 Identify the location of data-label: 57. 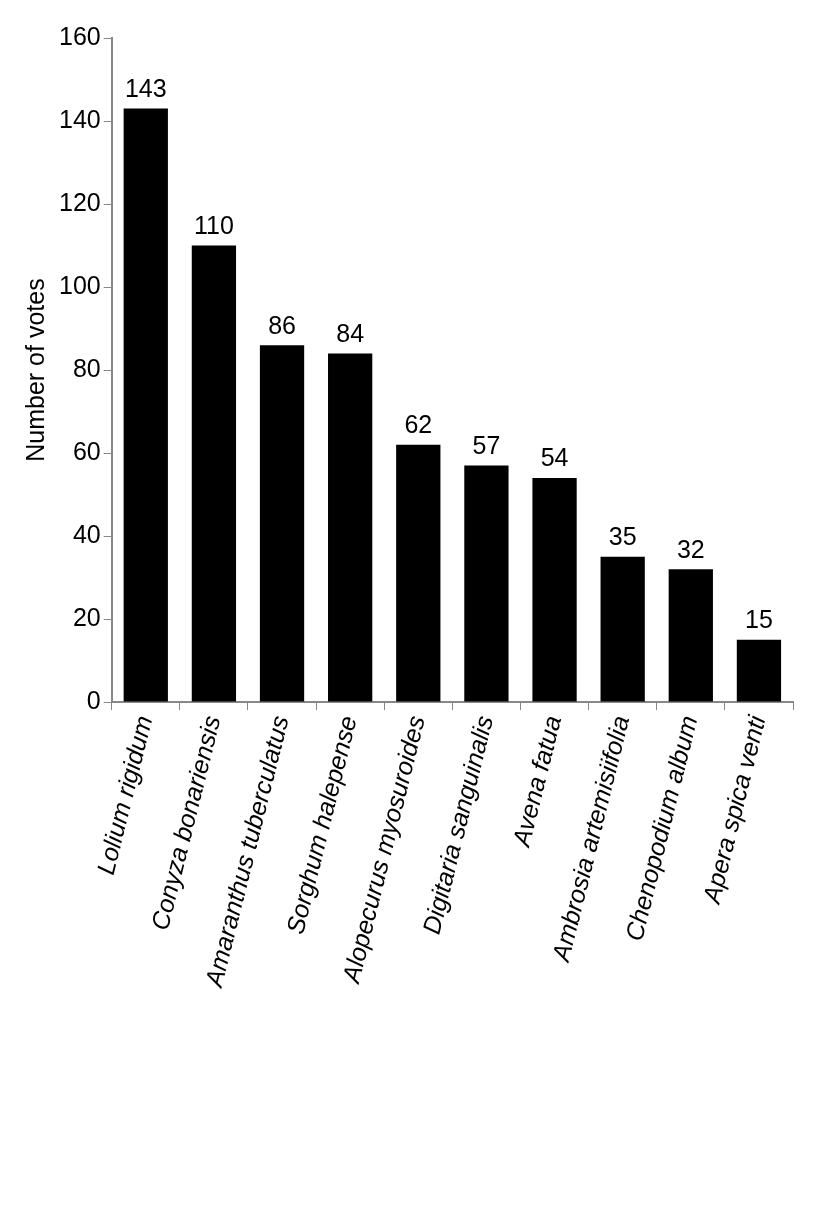
(486, 444).